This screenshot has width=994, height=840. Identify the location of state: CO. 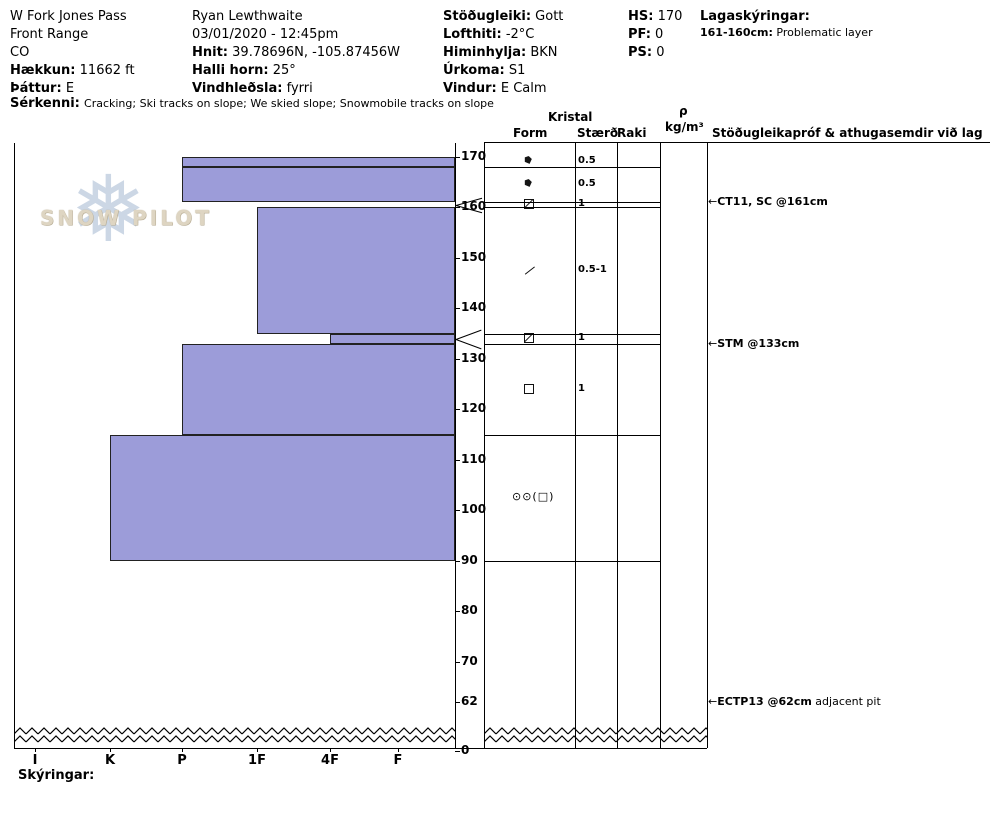
(20, 52).